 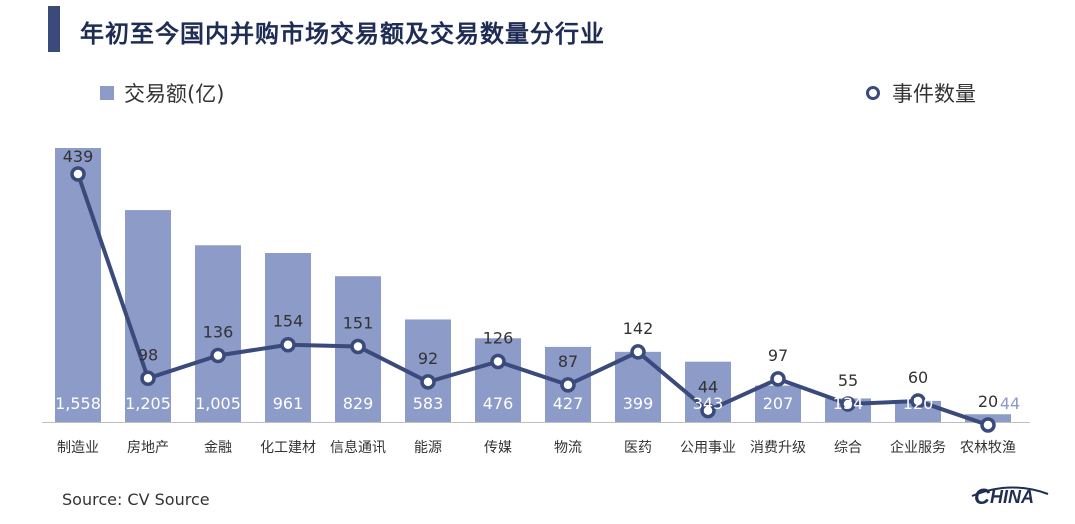 What do you see at coordinates (78, 403) in the screenshot?
I see `amount-label-制造业: 1,558` at bounding box center [78, 403].